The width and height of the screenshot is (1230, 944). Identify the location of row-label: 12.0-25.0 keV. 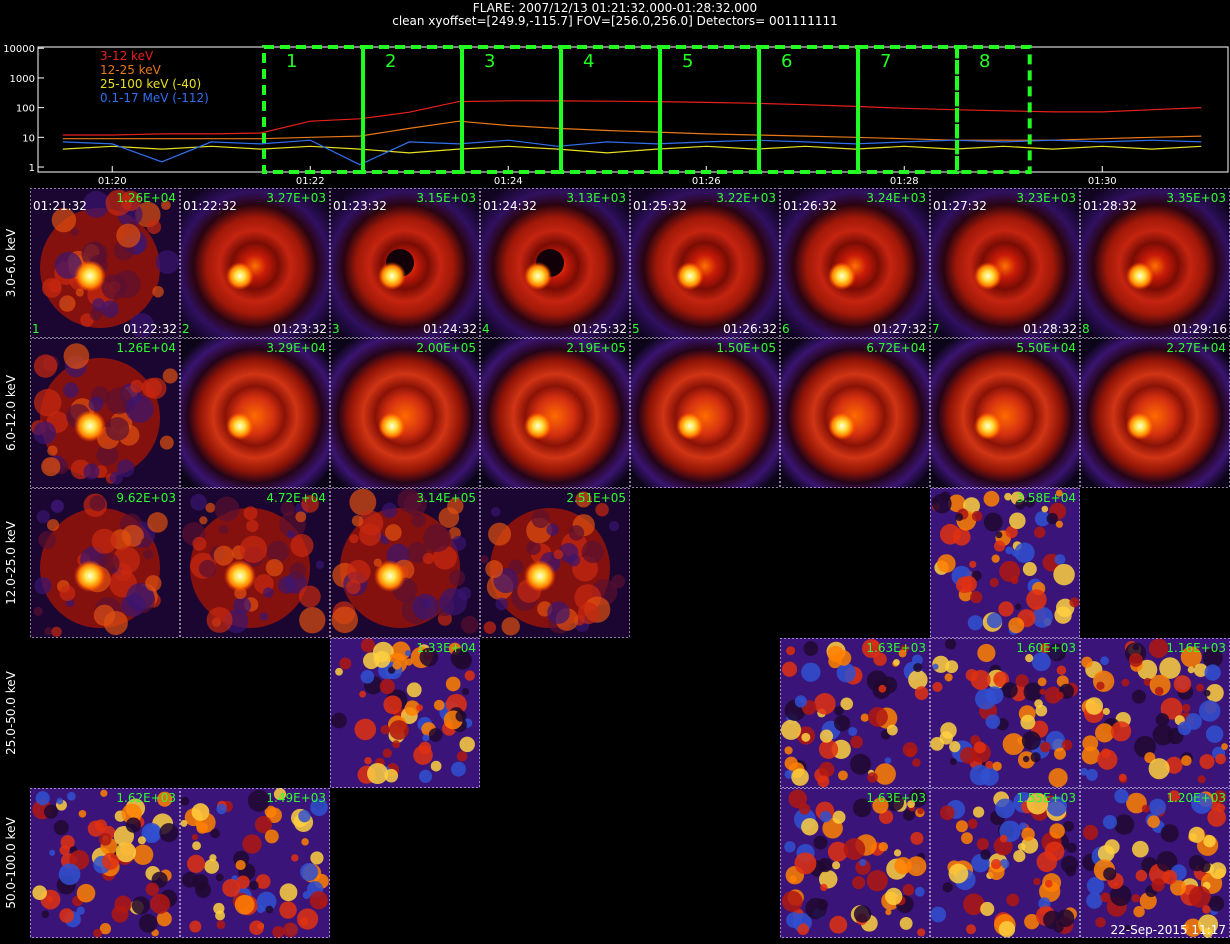
(11, 562).